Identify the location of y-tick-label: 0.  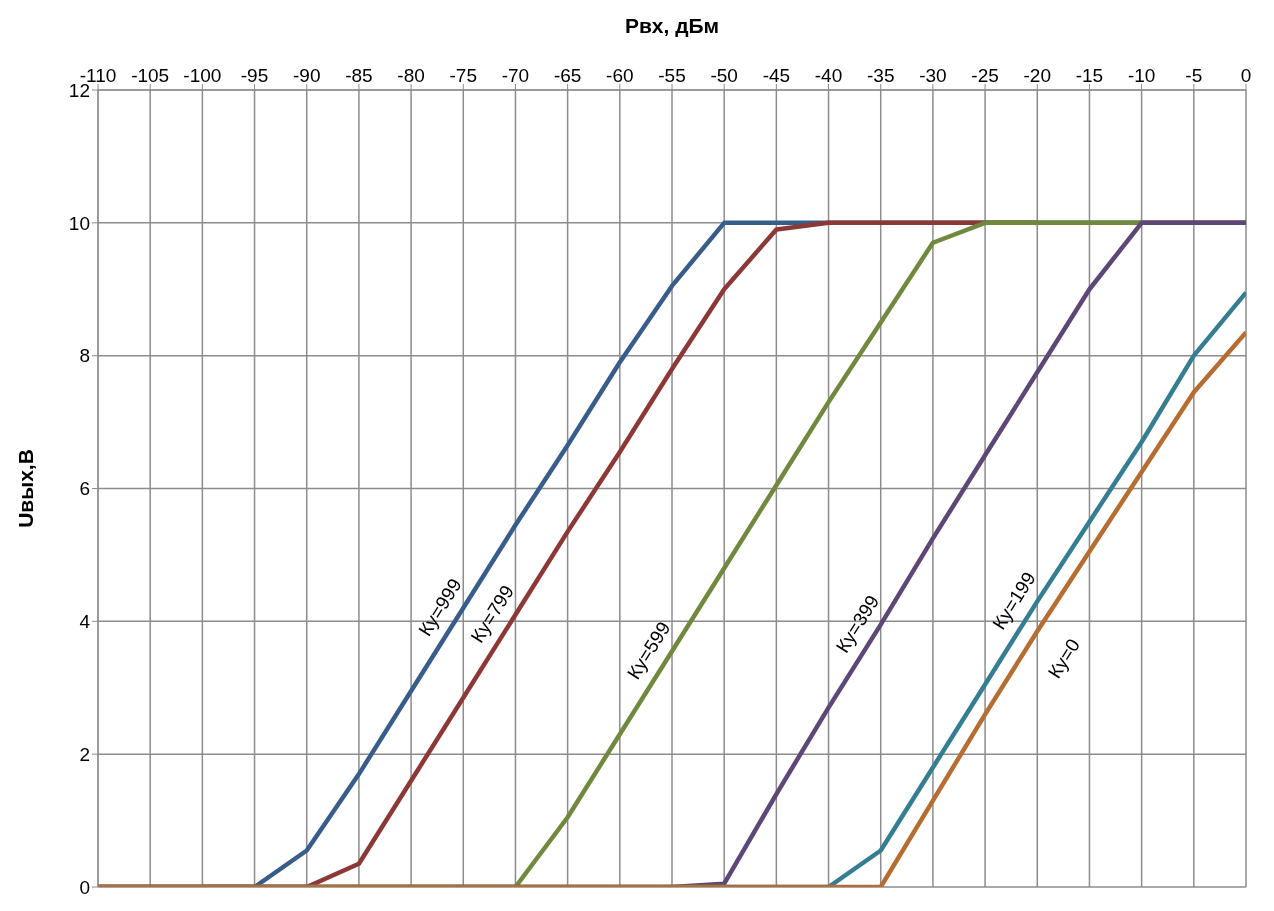
(84, 887).